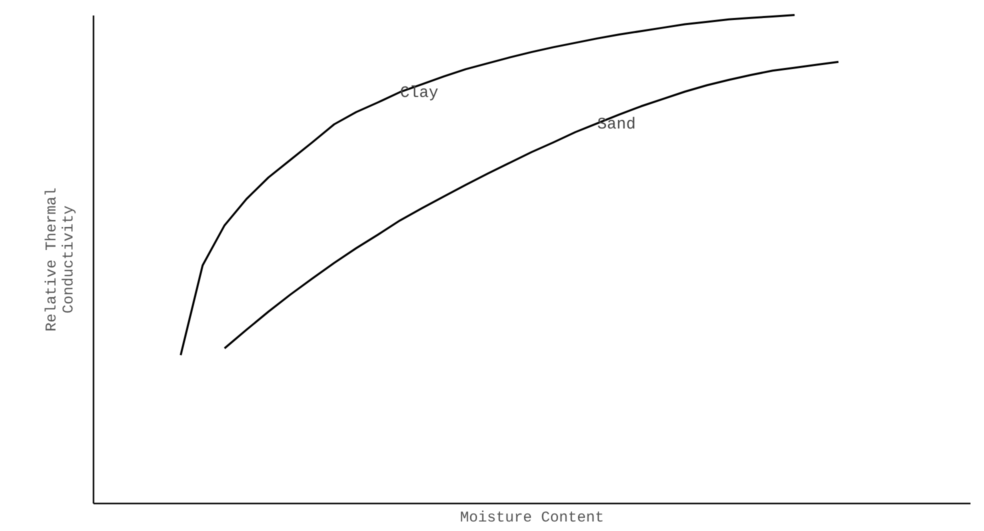 The image size is (984, 531). Describe the element at coordinates (61, 259) in the screenshot. I see `y-axis-title: Relative Thermal Conductivity` at that location.